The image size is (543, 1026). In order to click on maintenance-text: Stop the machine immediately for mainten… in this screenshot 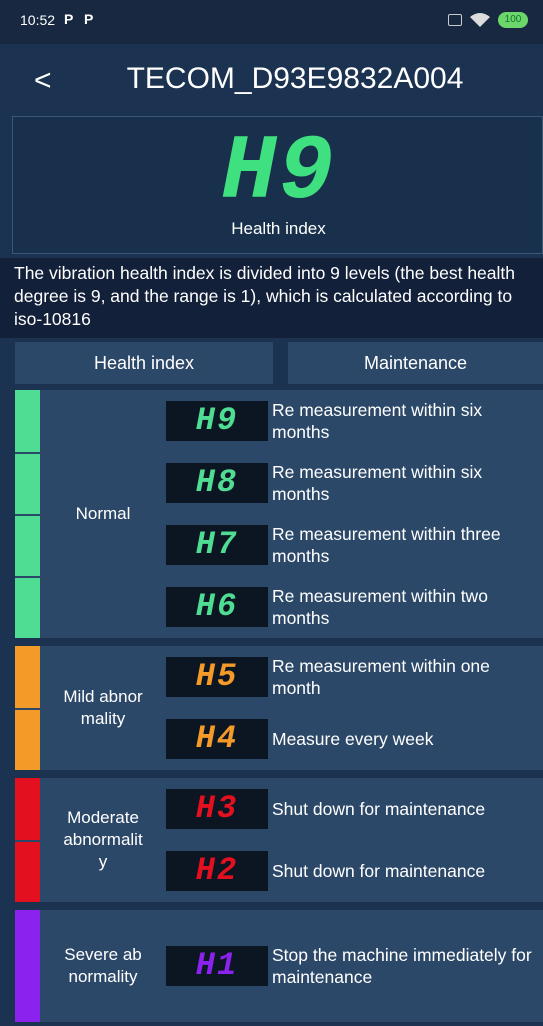, I will do `click(402, 966)`.